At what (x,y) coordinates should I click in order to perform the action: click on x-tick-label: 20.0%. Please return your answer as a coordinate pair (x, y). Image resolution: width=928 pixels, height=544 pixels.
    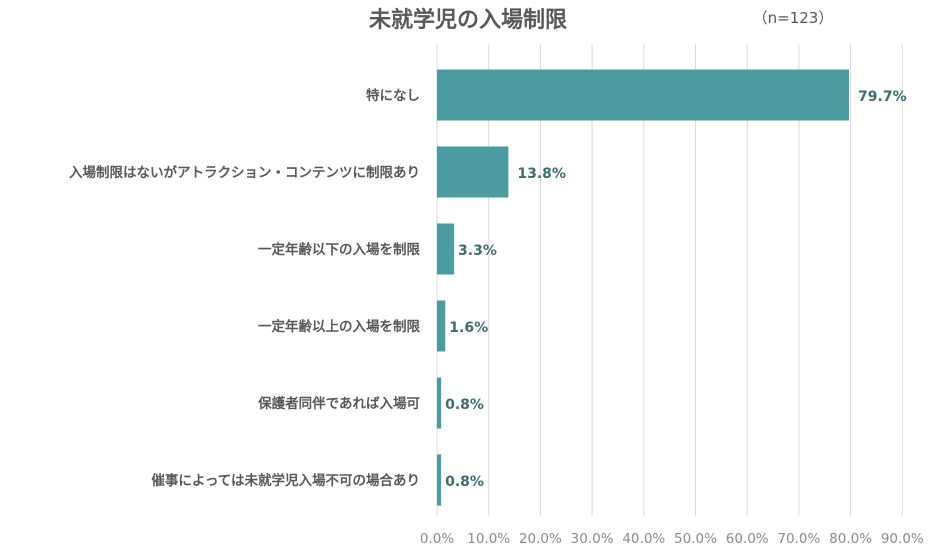
    Looking at the image, I should click on (540, 537).